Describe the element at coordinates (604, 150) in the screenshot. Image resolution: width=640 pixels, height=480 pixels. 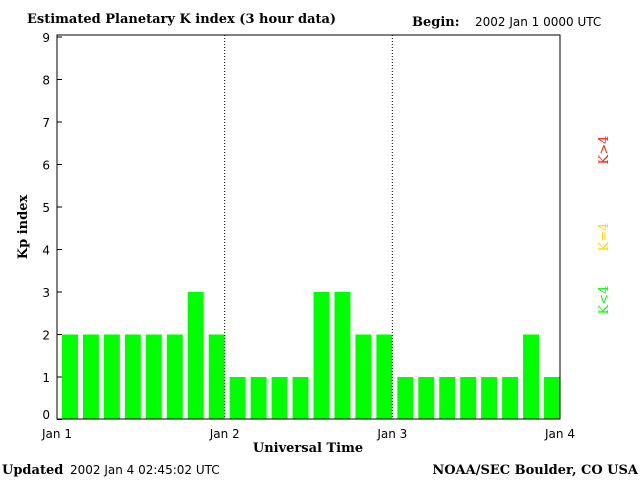
I see `legend-entry: K>4` at that location.